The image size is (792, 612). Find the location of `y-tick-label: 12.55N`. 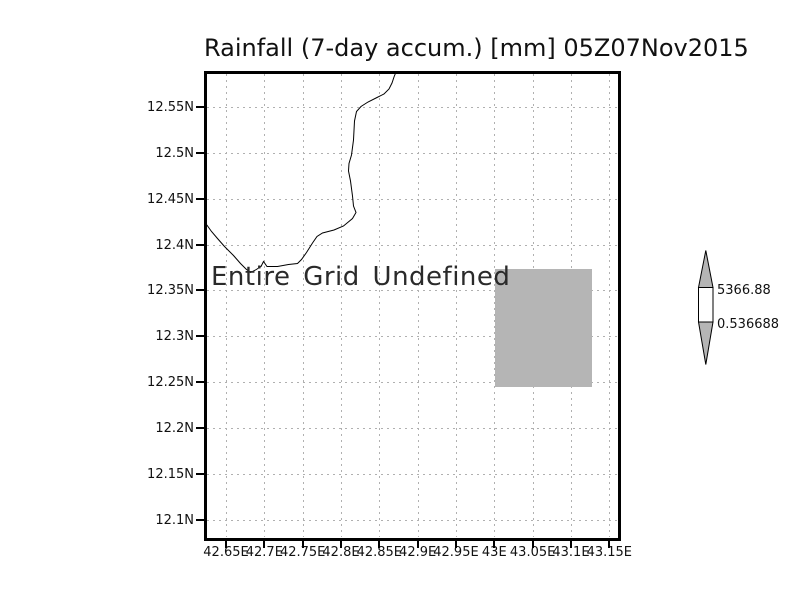

y-tick-label: 12.55N is located at coordinates (170, 107).